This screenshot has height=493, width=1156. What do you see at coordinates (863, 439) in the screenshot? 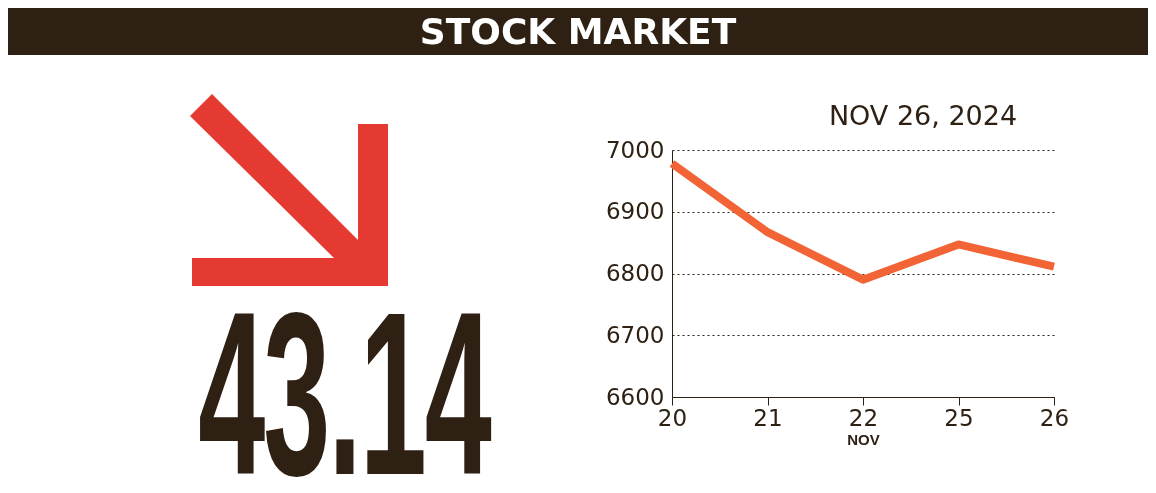
I see `x-axis-title: NOV` at bounding box center [863, 439].